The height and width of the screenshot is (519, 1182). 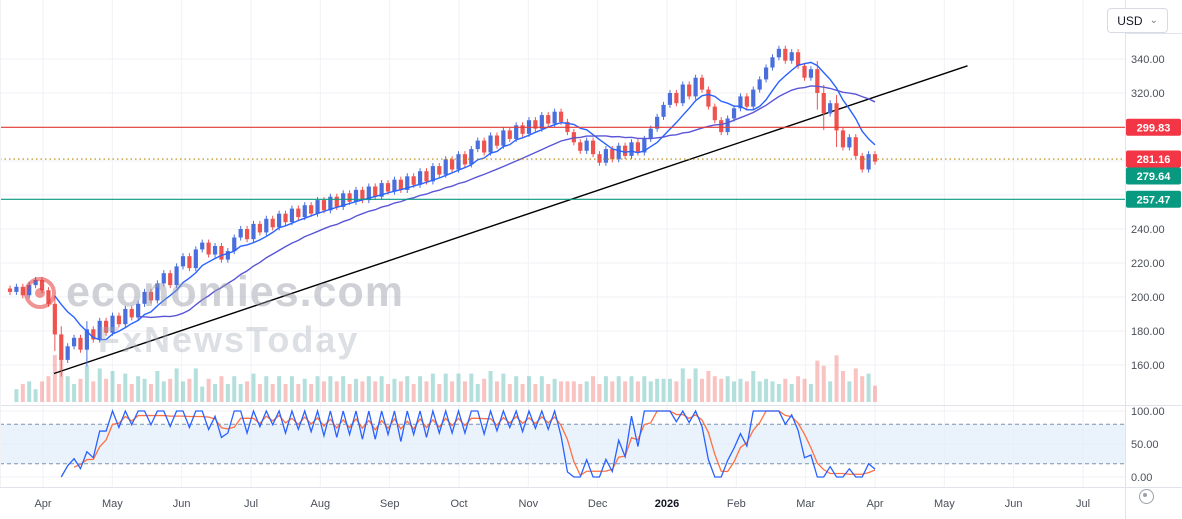 I want to click on price-lines, so click(x=562, y=163).